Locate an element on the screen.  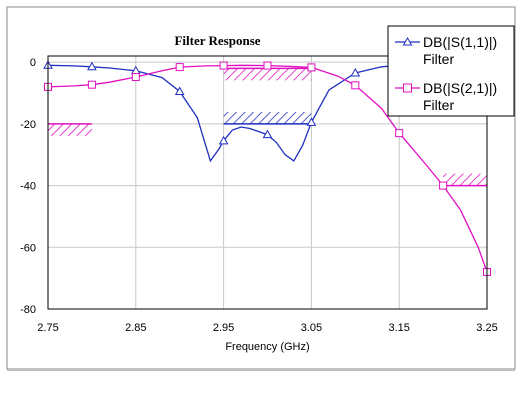
x-tick-label: 3.05 is located at coordinates (311, 328).